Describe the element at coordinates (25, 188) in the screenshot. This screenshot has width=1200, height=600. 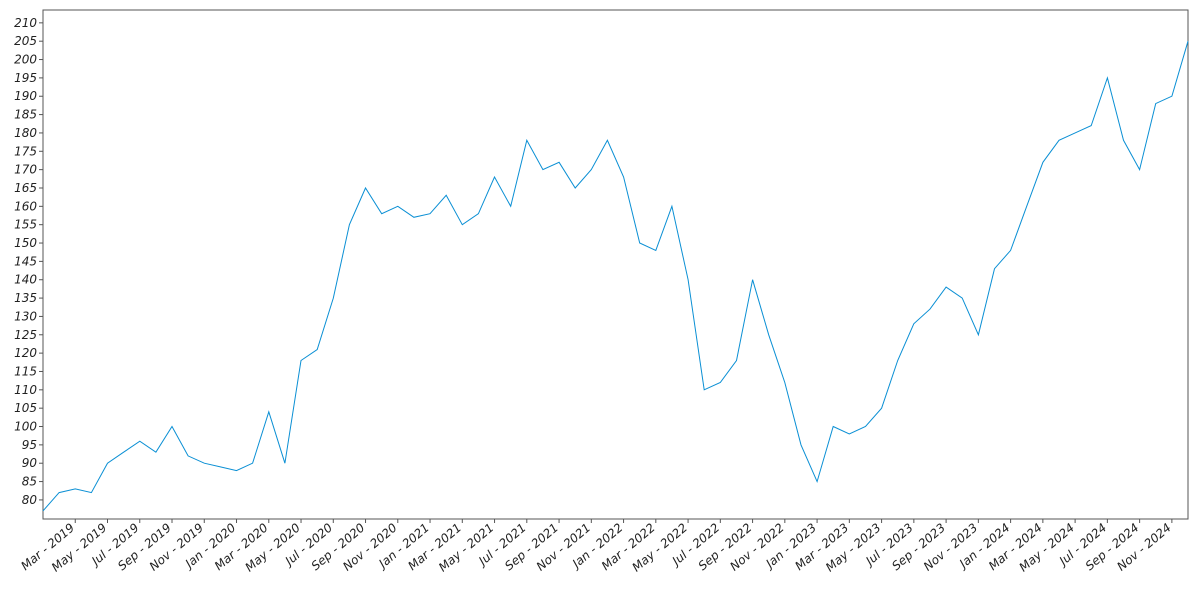
I see `y-tick-label: 165` at that location.